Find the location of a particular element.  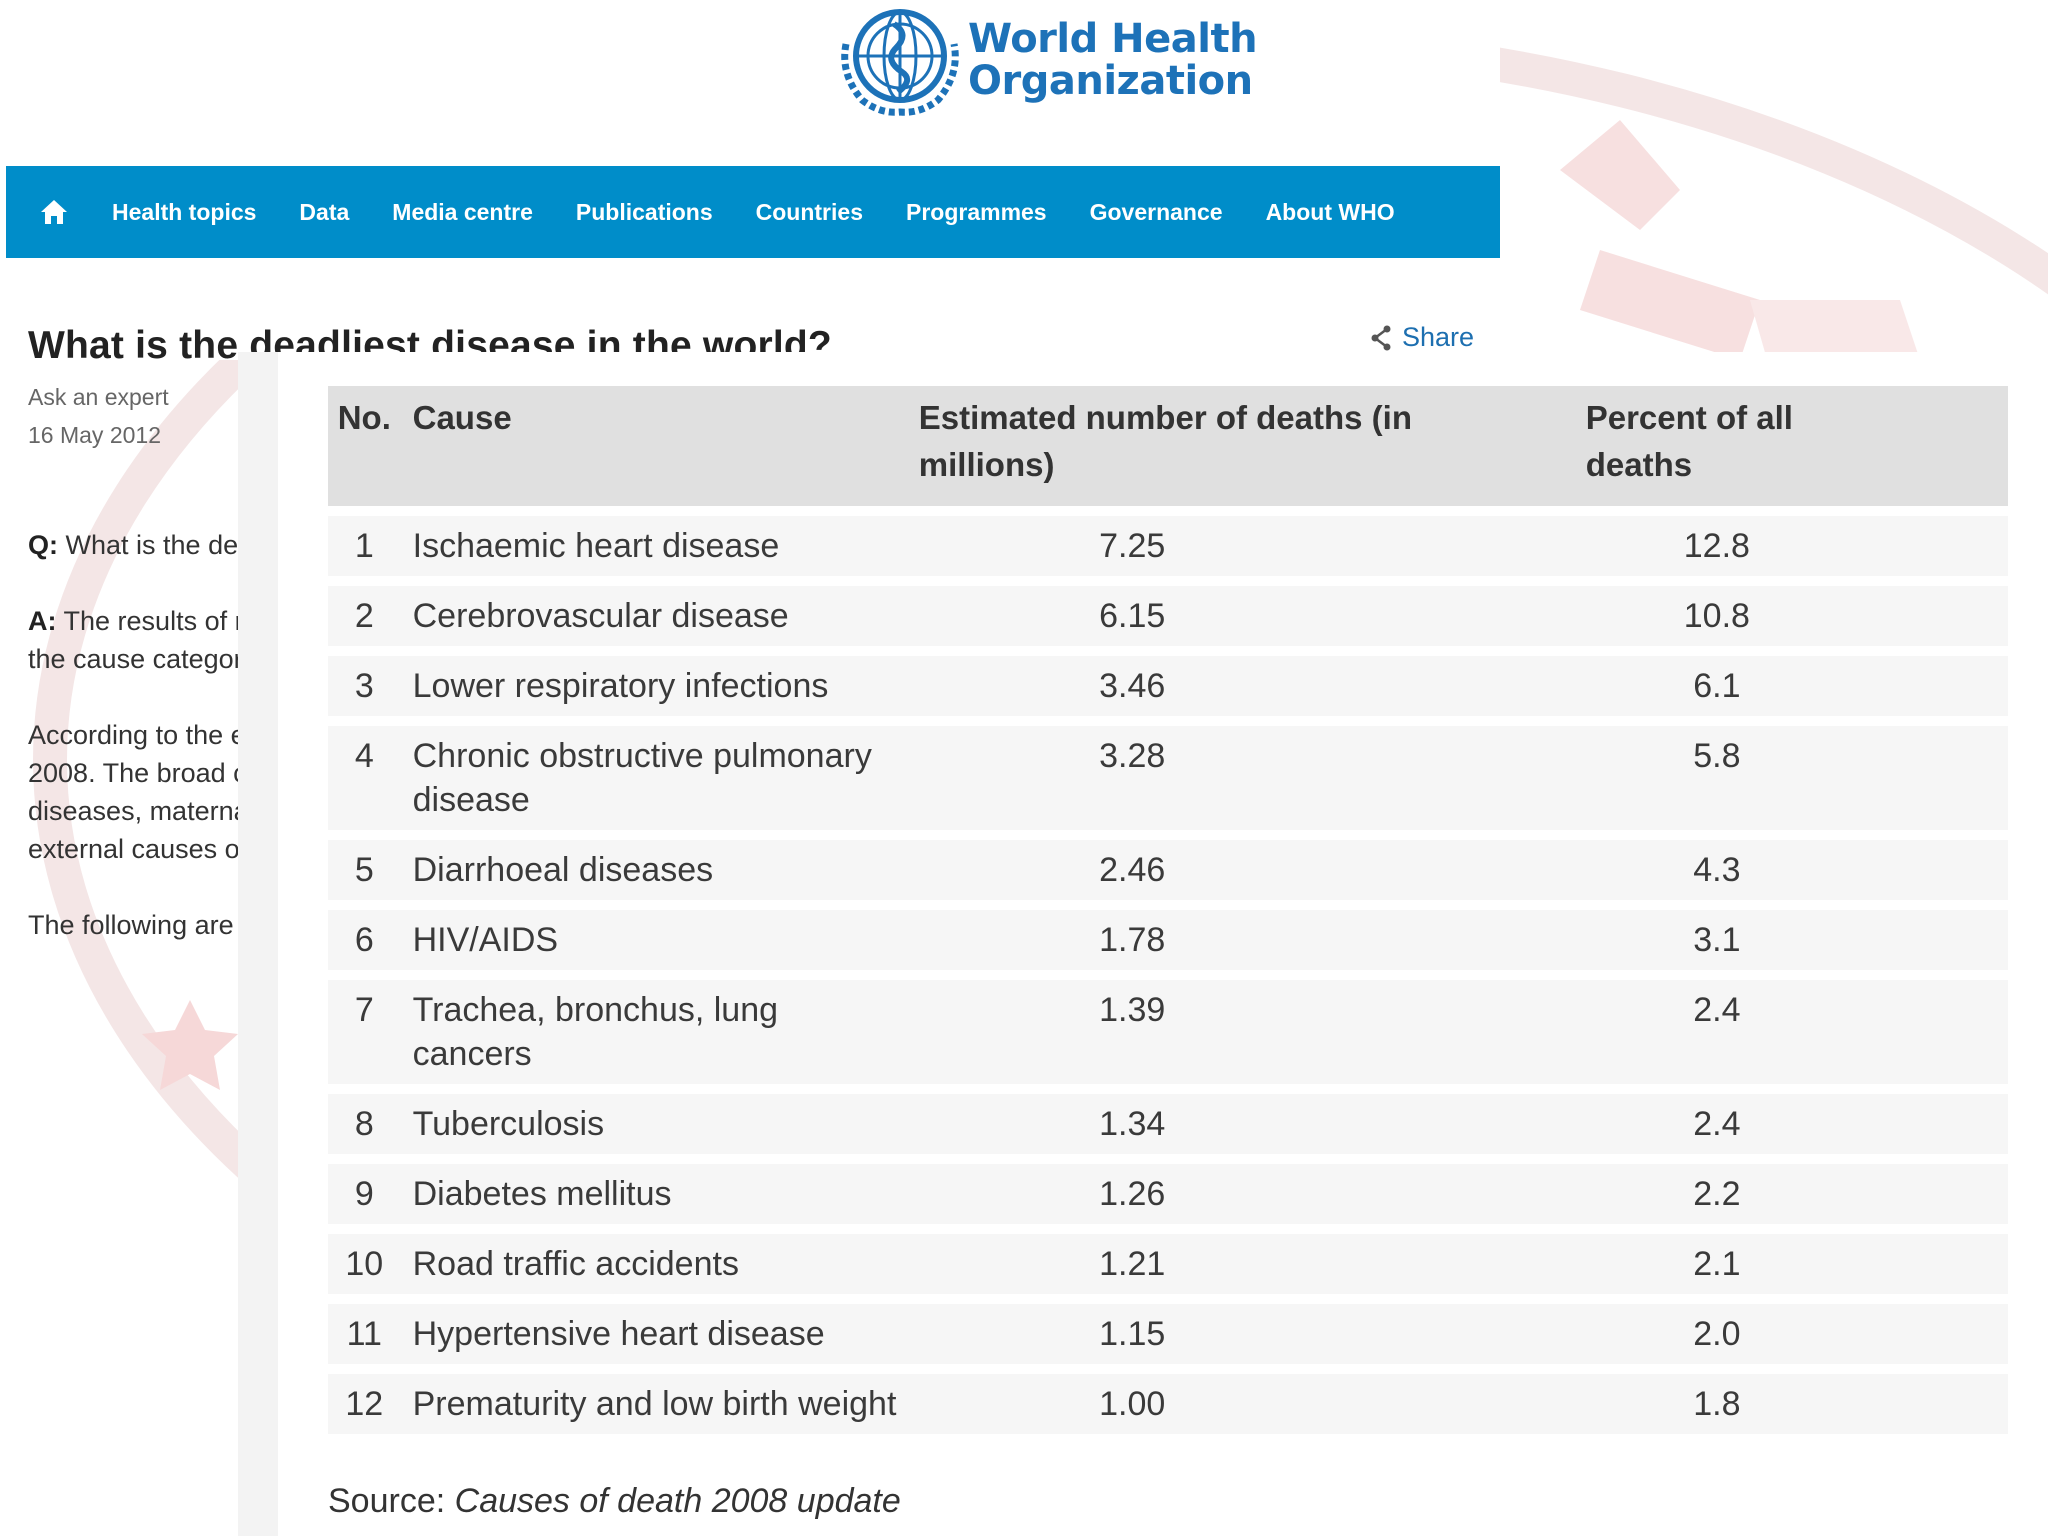

article-date: 16 May 2012 is located at coordinates (94, 435).